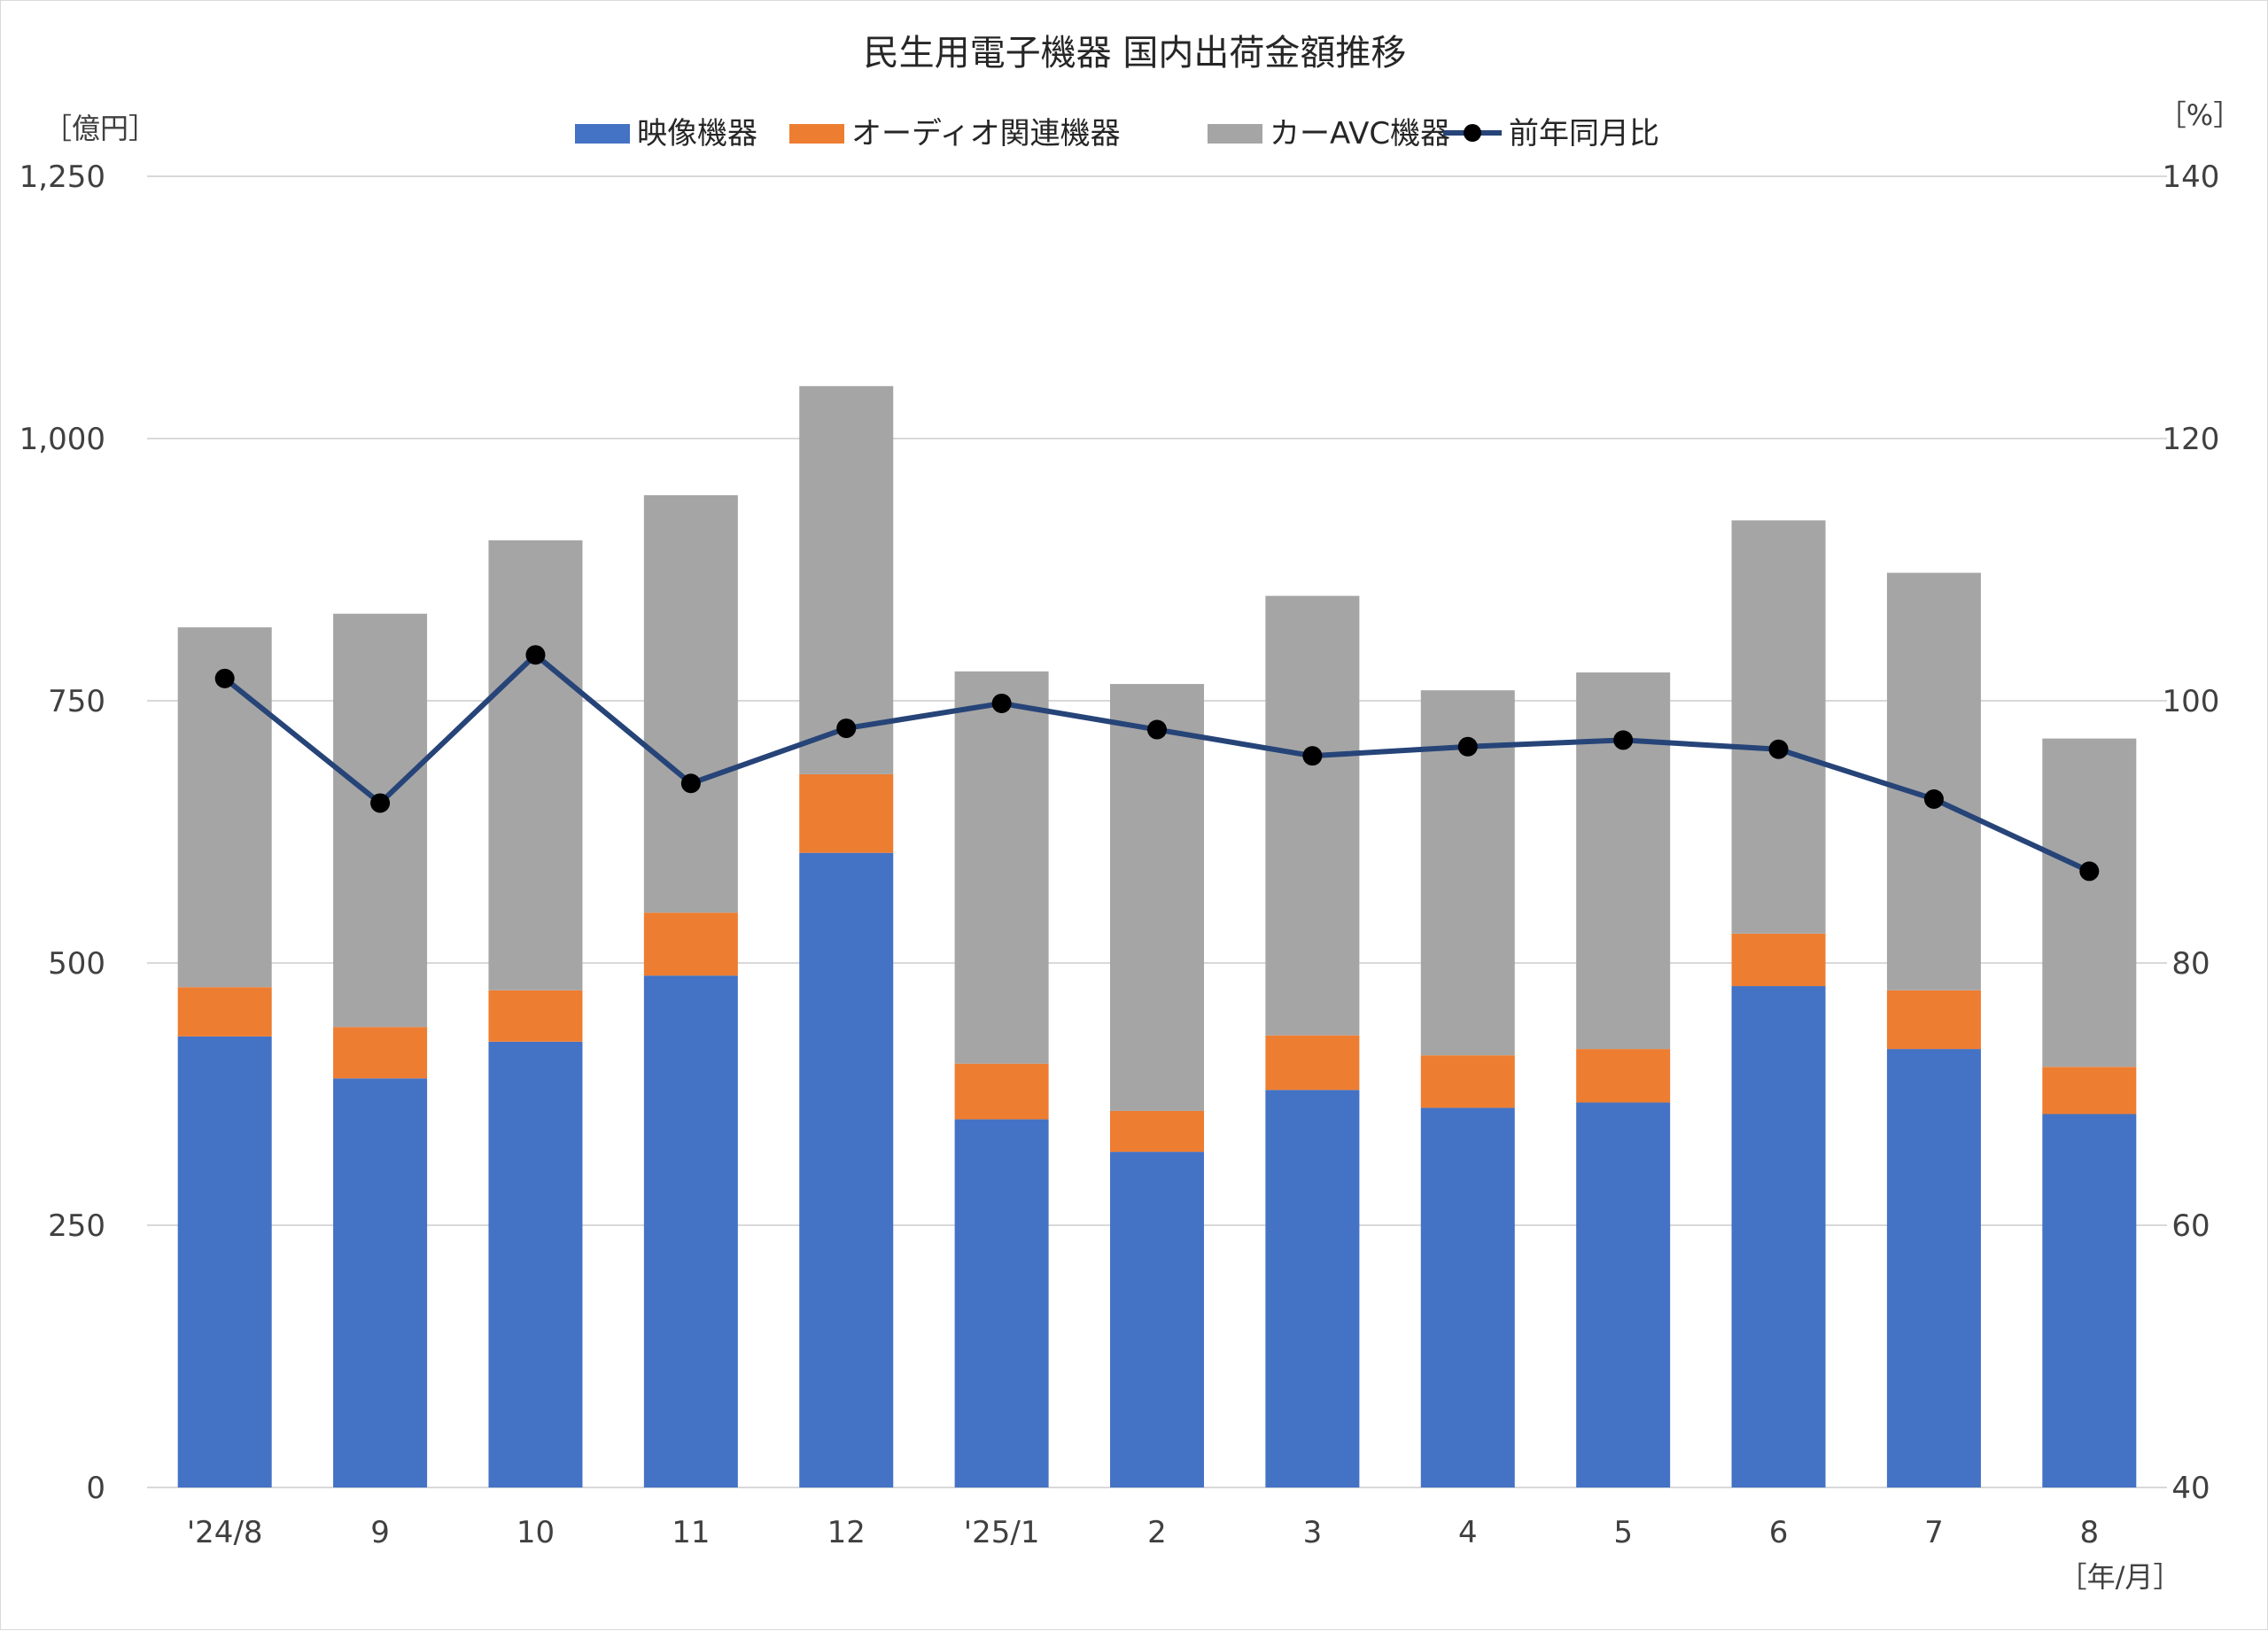 The image size is (2268, 1631). I want to click on legend-label: 前年同月比, so click(1584, 133).